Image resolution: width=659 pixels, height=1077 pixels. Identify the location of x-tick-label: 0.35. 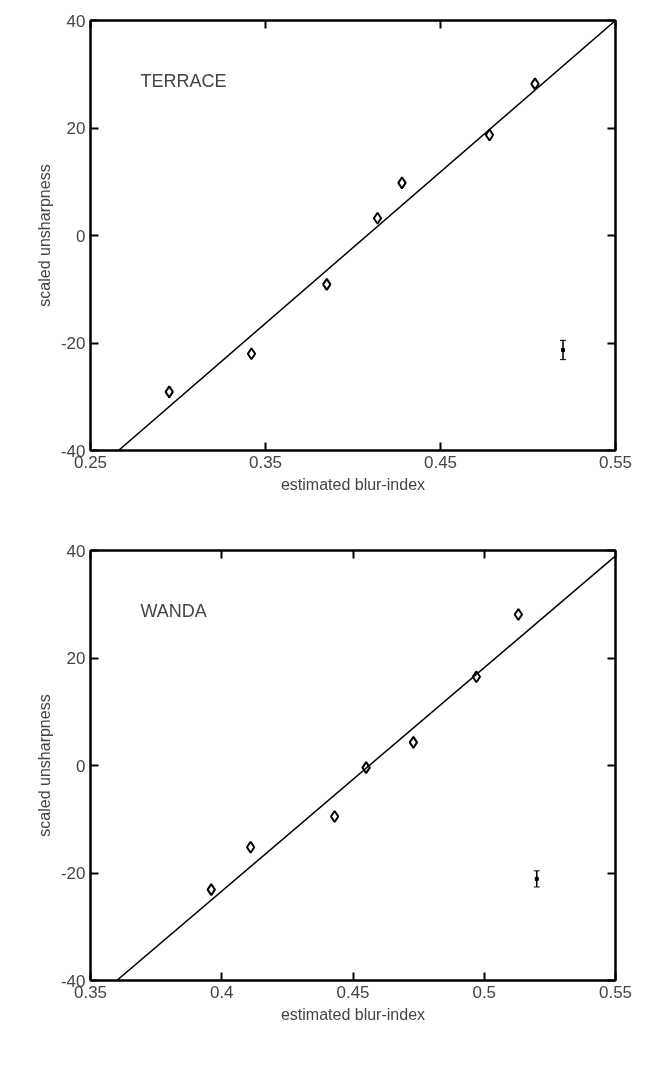
(265, 462).